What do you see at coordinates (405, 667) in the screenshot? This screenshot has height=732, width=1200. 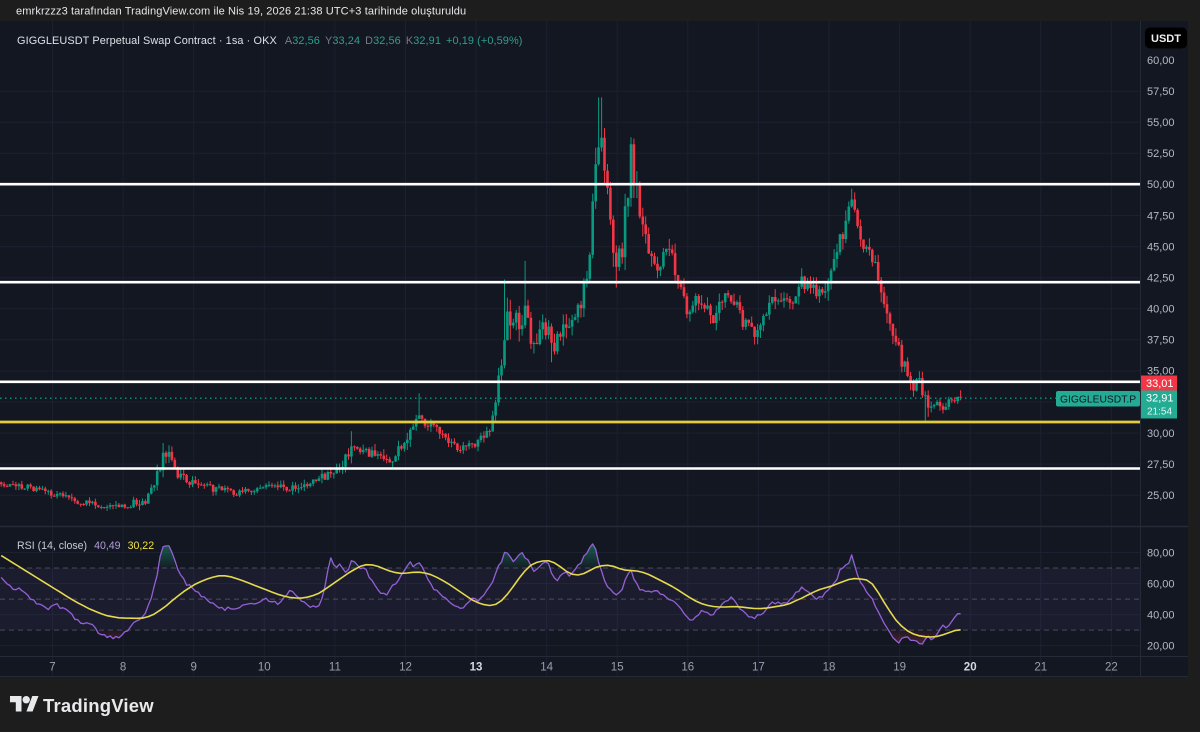 I see `svg-text: 12` at bounding box center [405, 667].